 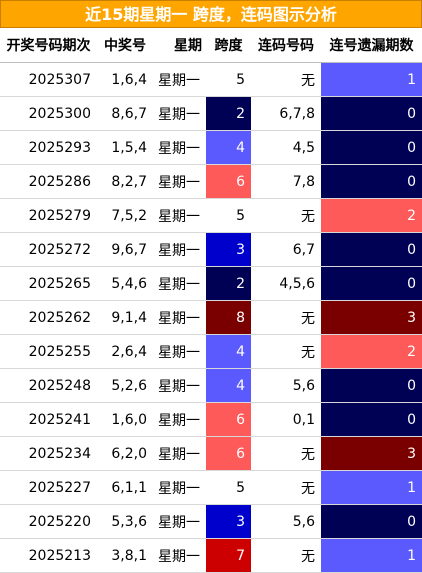 I want to click on numbers-cell: 5,2,6, so click(x=125, y=385).